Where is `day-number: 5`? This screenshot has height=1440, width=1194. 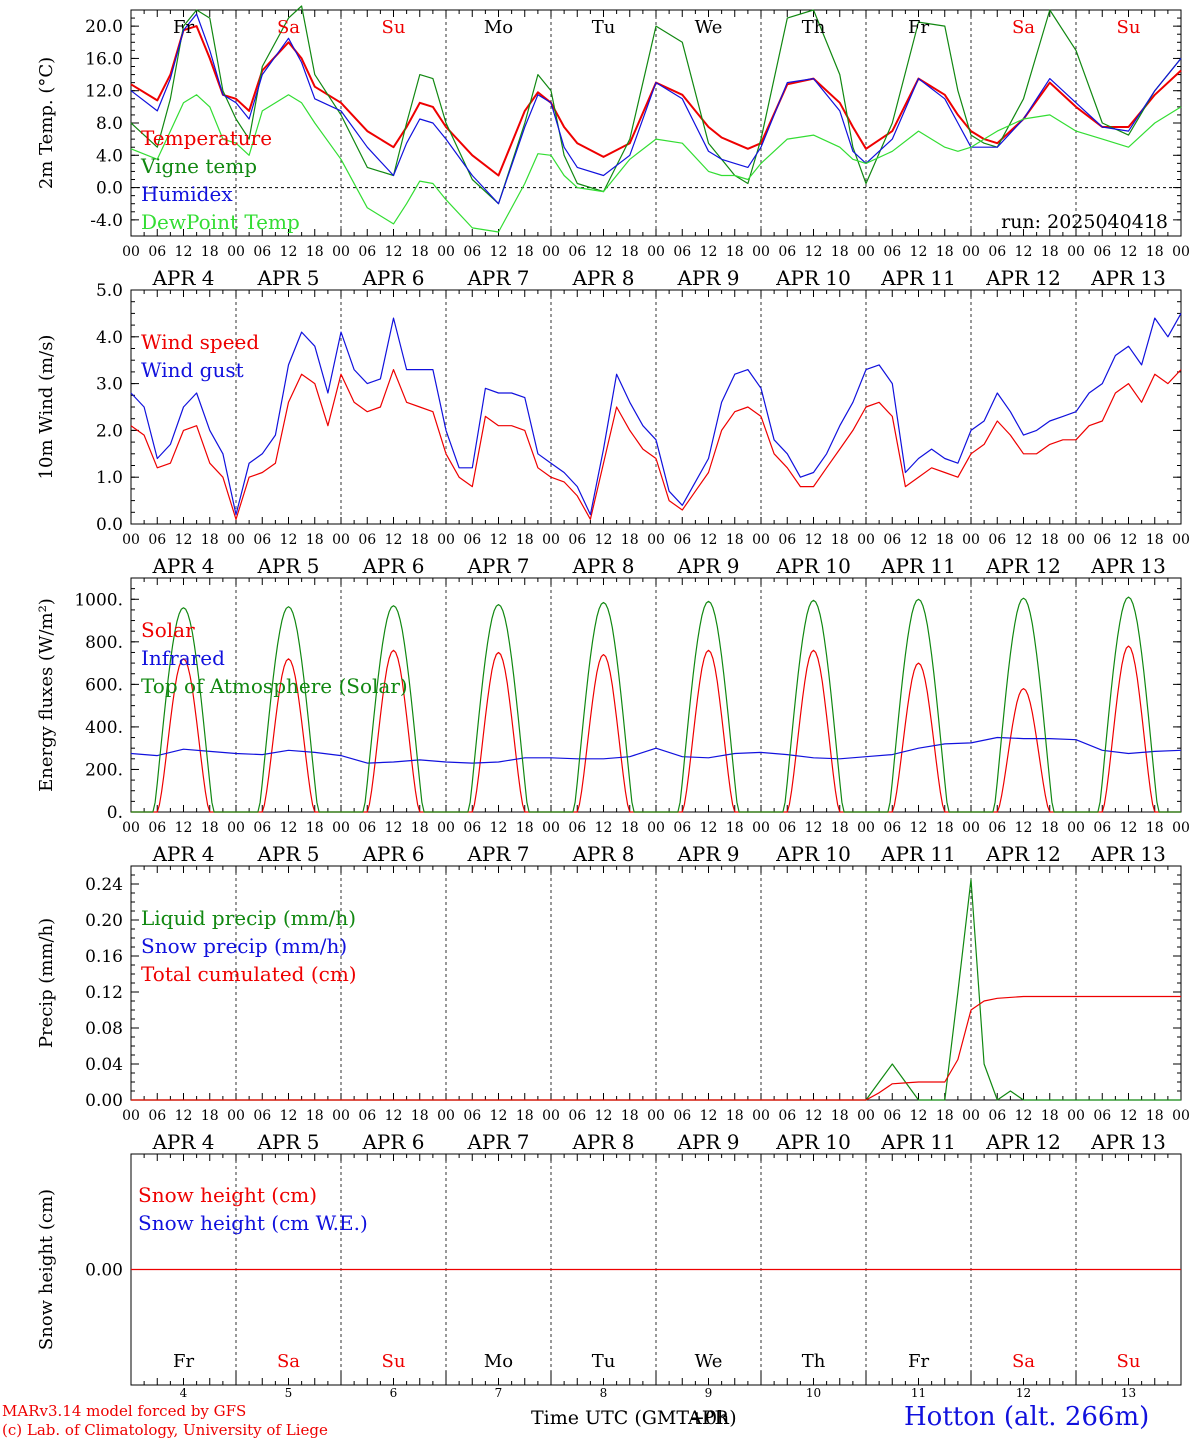 day-number: 5 is located at coordinates (289, 1393).